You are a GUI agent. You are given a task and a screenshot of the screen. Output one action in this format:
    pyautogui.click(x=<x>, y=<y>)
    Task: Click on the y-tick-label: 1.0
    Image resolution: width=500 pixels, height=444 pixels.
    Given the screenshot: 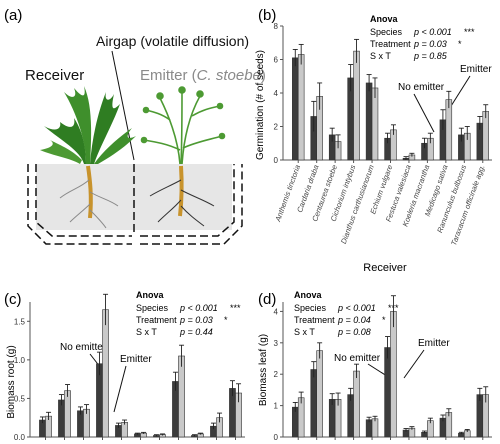 What is the action you would take?
    pyautogui.click(x=20, y=360)
    